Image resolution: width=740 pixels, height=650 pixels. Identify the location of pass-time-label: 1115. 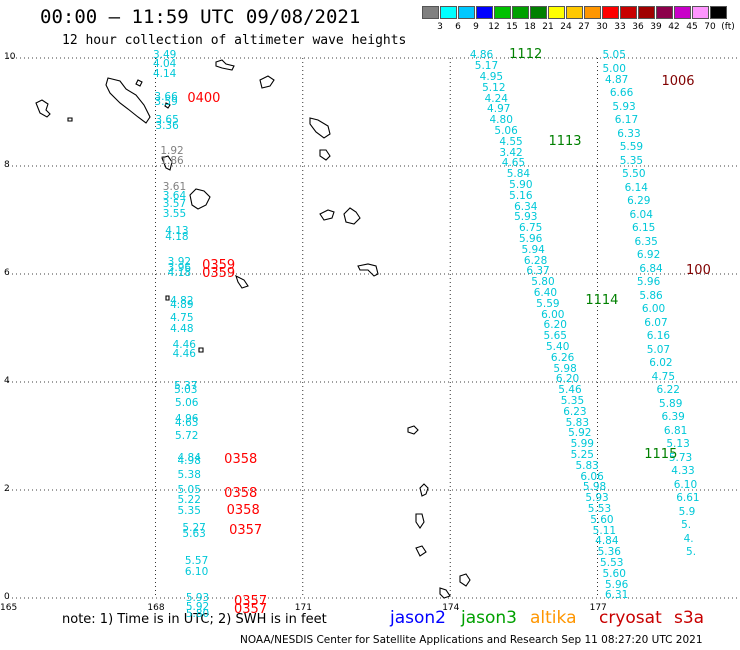
(661, 454).